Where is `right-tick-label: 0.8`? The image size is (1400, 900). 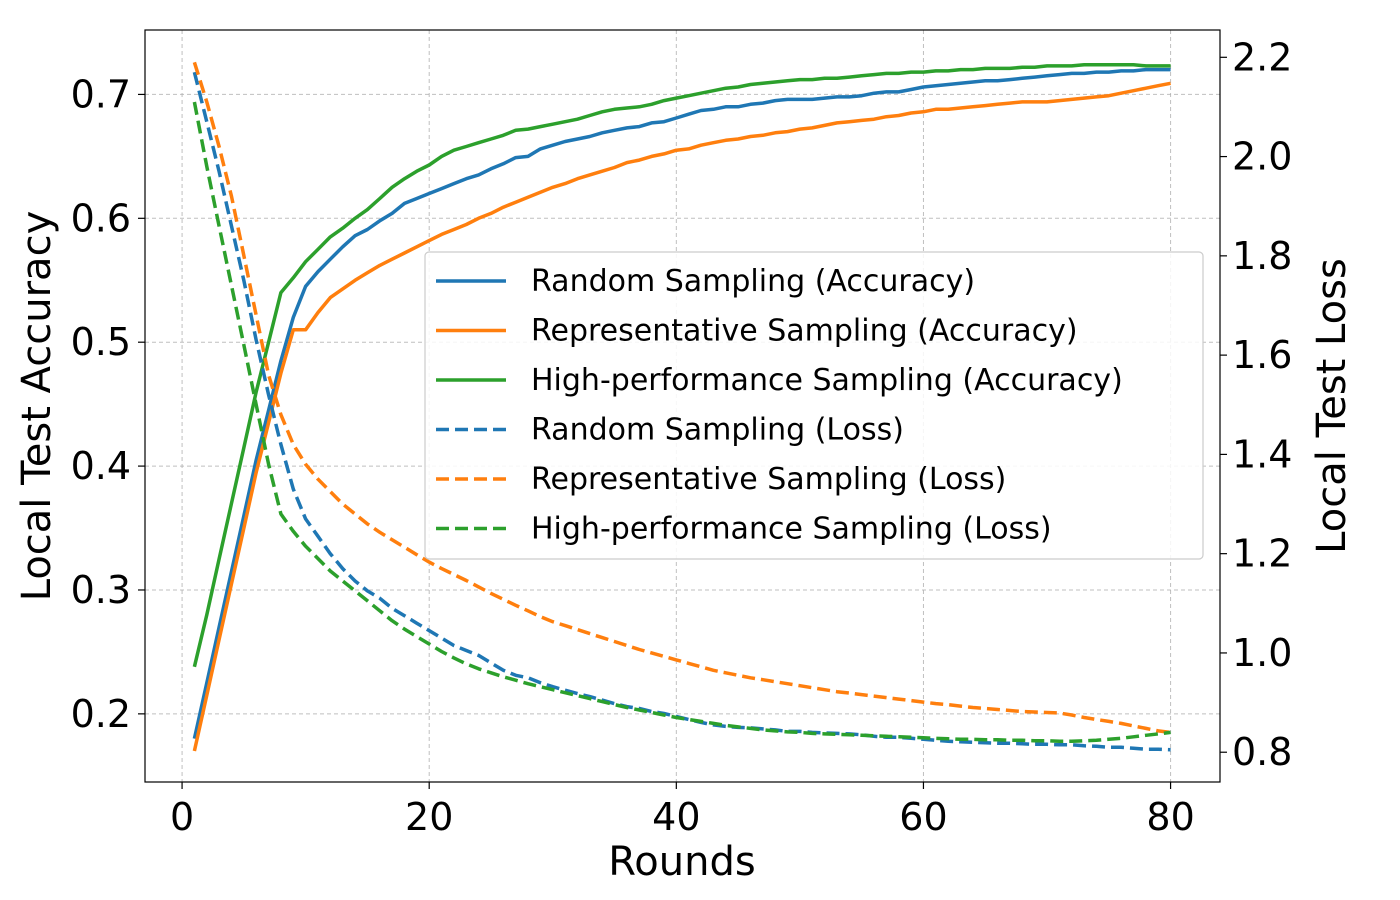
right-tick-label: 0.8 is located at coordinates (1262, 752).